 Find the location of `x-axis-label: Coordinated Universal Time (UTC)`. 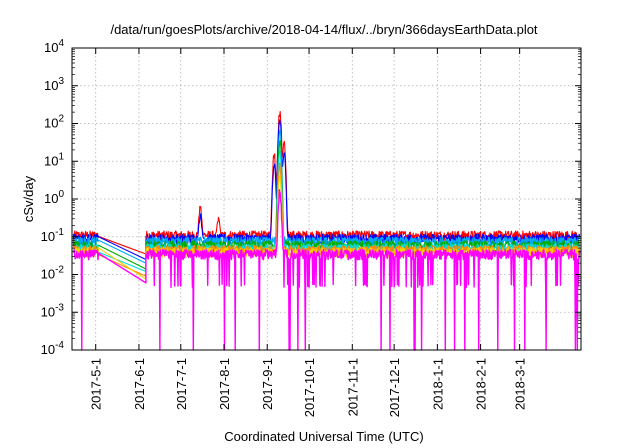

x-axis-label: Coordinated Universal Time (UTC) is located at coordinates (323, 436).